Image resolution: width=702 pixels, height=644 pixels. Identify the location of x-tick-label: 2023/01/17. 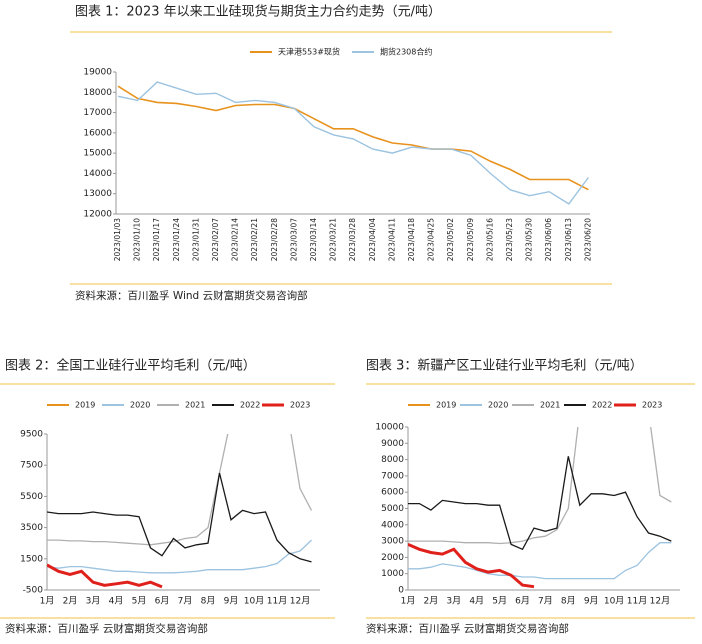
(156, 239).